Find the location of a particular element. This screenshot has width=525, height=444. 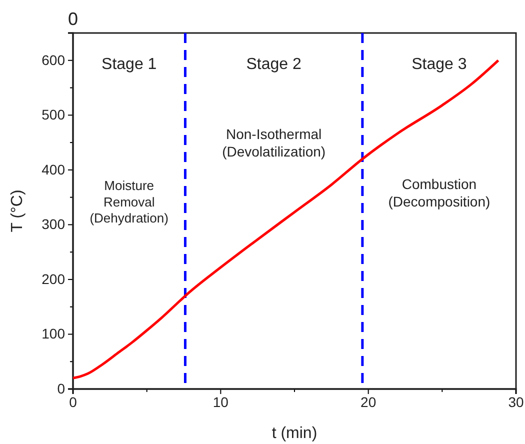

x-tick-label: 0 is located at coordinates (73, 402).